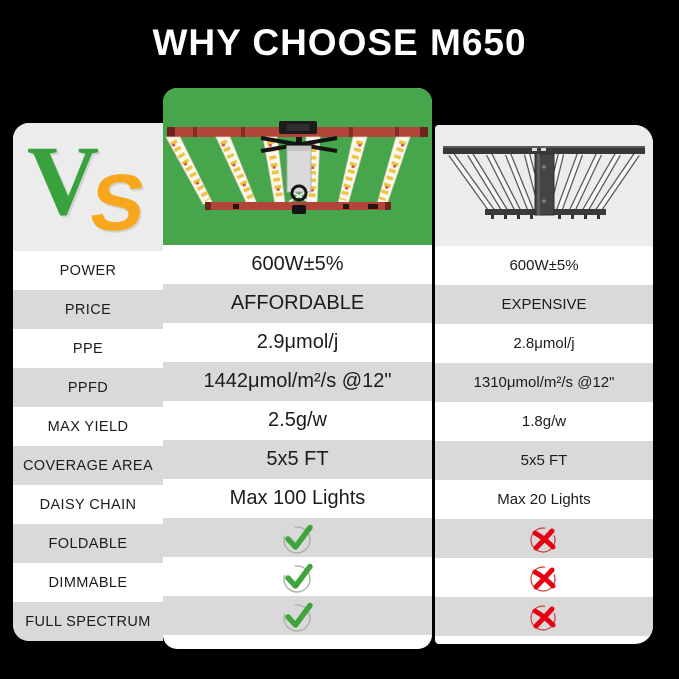 The width and height of the screenshot is (679, 679). I want to click on competitor-value-cell-text: 1.8g/w, so click(544, 421).